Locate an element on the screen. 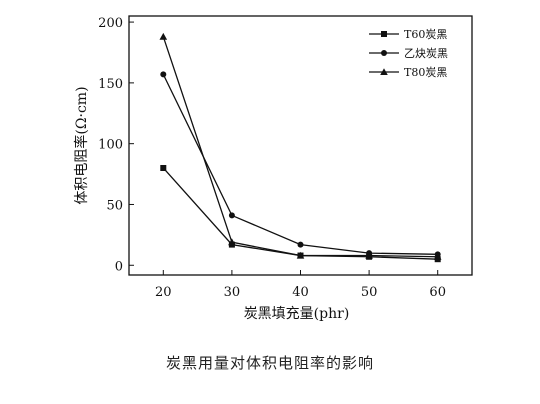  y-tick-label: 0 is located at coordinates (119, 266).